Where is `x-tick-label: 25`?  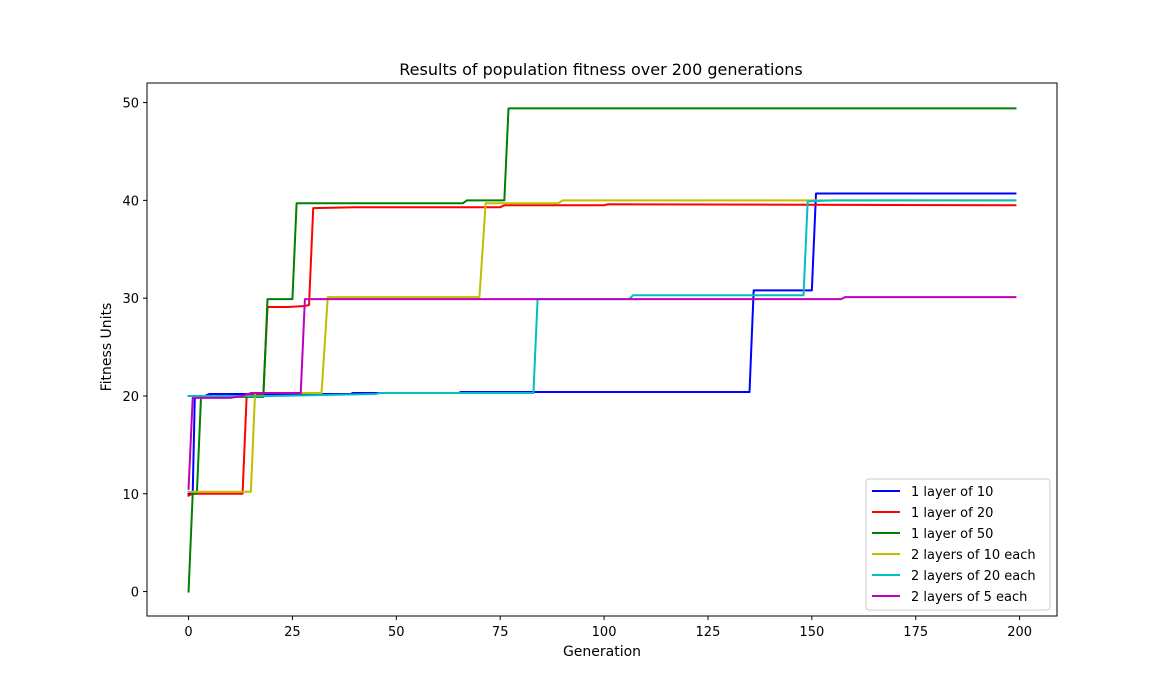 x-tick-label: 25 is located at coordinates (292, 632).